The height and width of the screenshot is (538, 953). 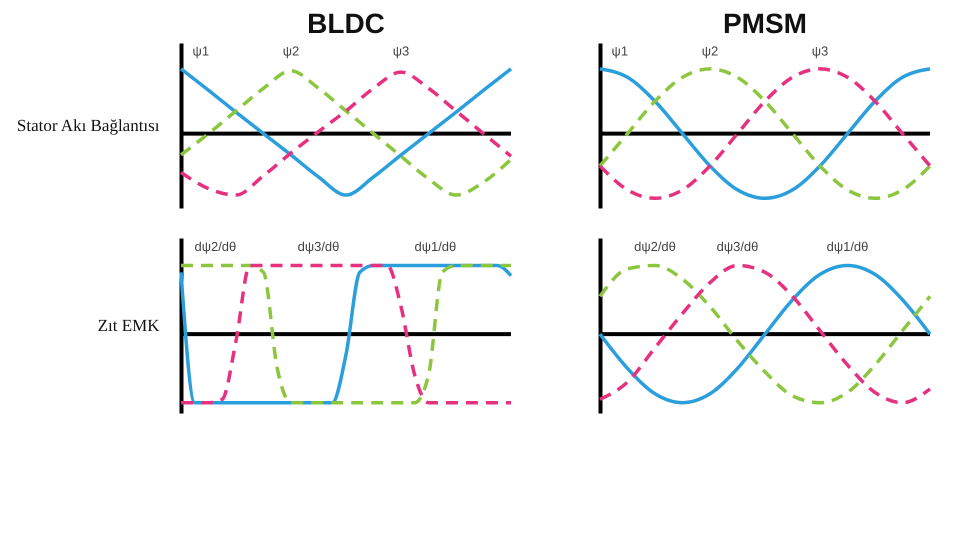 What do you see at coordinates (346, 23) in the screenshot?
I see `chart-title: BLDC` at bounding box center [346, 23].